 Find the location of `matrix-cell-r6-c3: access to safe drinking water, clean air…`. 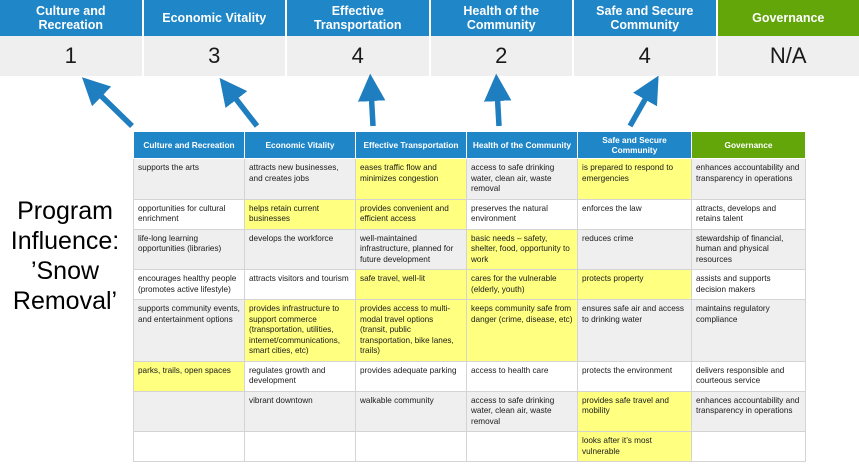

matrix-cell-r6-c3: access to safe drinking water, clean air… is located at coordinates (522, 411).